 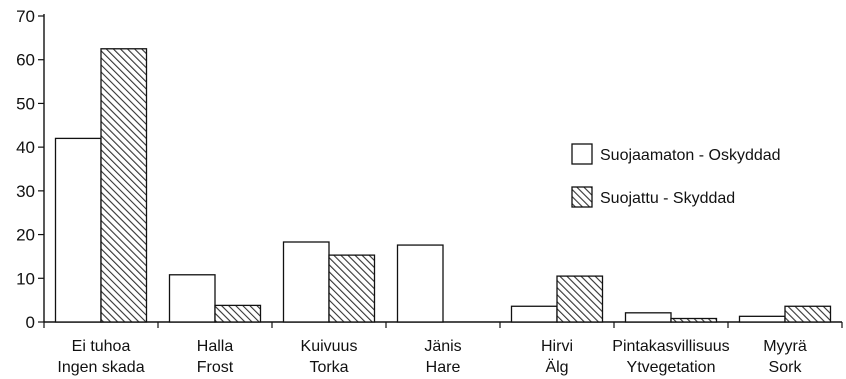 I want to click on y-tick-label: 50, so click(x=25, y=103).